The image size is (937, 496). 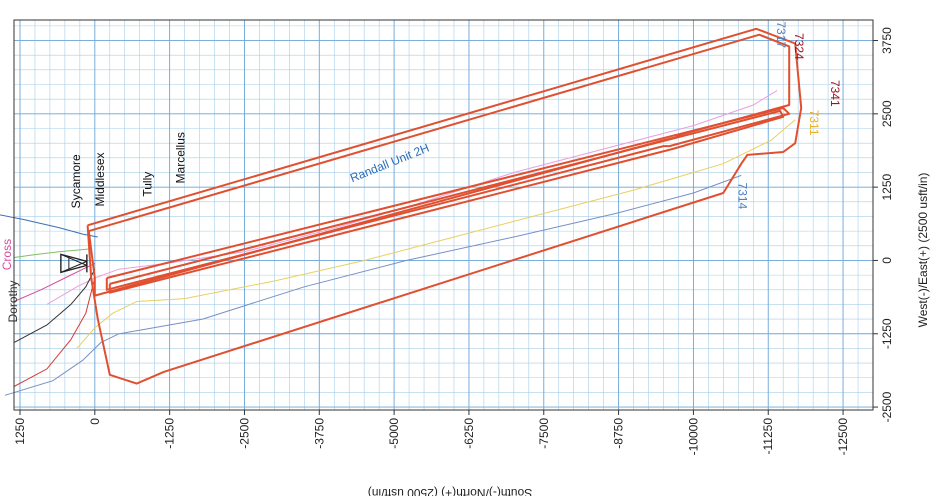 What do you see at coordinates (544, 433) in the screenshot?
I see `x-tick-label: -7500` at bounding box center [544, 433].